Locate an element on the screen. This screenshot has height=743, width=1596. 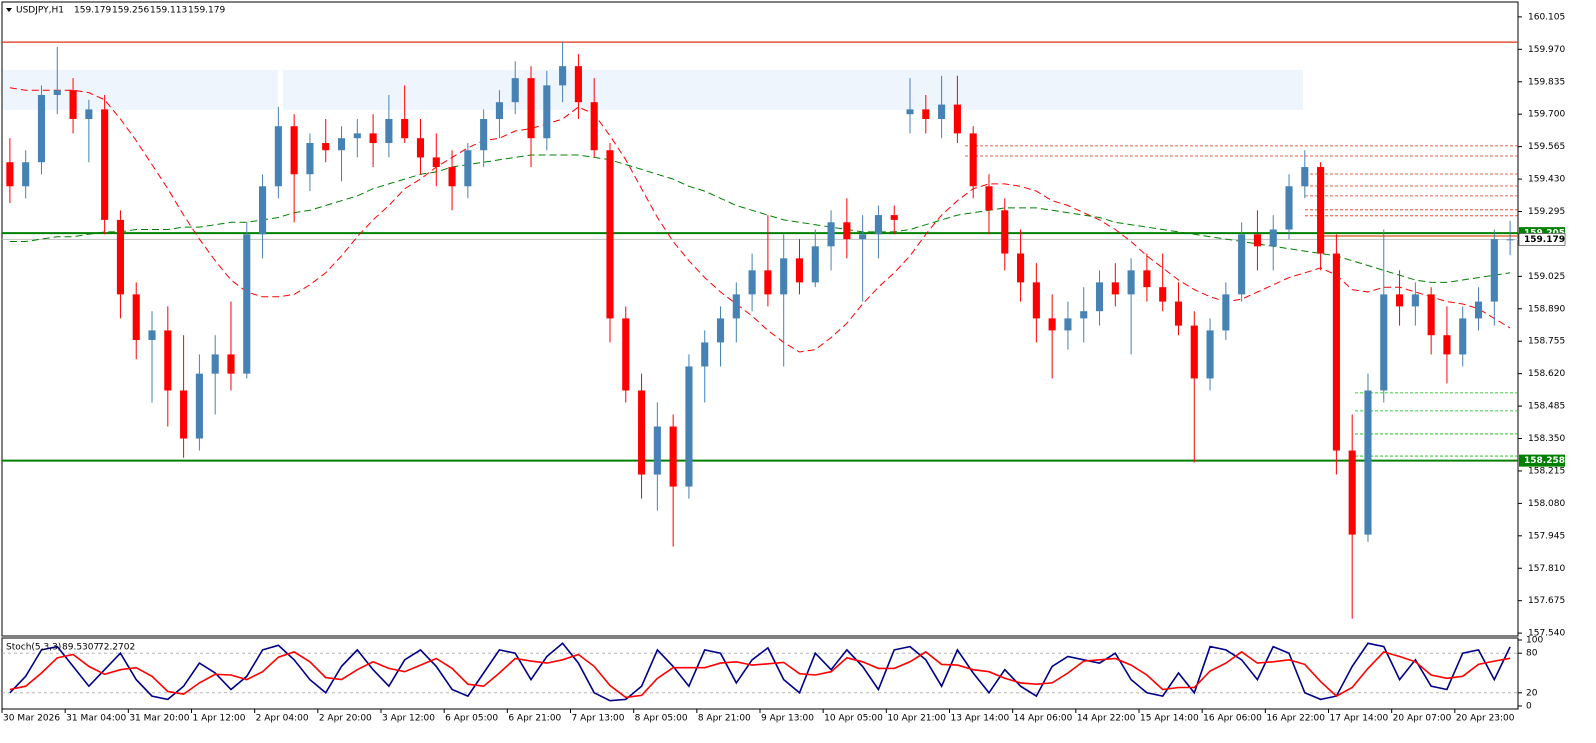
price-label-box is located at coordinates (1542, 239).